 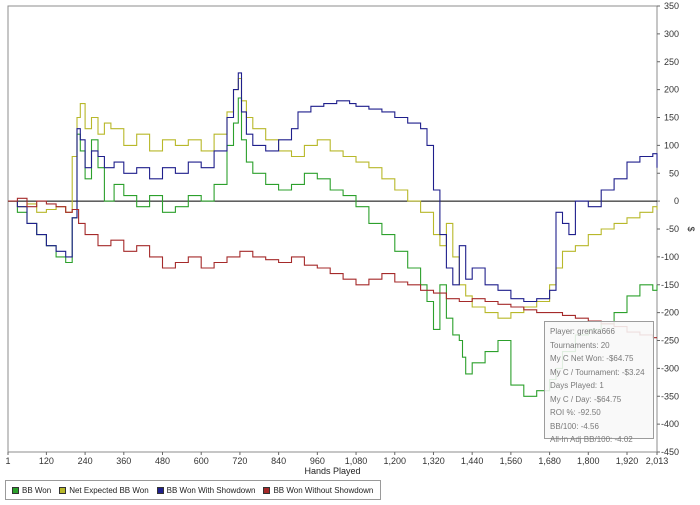 What do you see at coordinates (627, 461) in the screenshot?
I see `x-tick-label: 1,920` at bounding box center [627, 461].